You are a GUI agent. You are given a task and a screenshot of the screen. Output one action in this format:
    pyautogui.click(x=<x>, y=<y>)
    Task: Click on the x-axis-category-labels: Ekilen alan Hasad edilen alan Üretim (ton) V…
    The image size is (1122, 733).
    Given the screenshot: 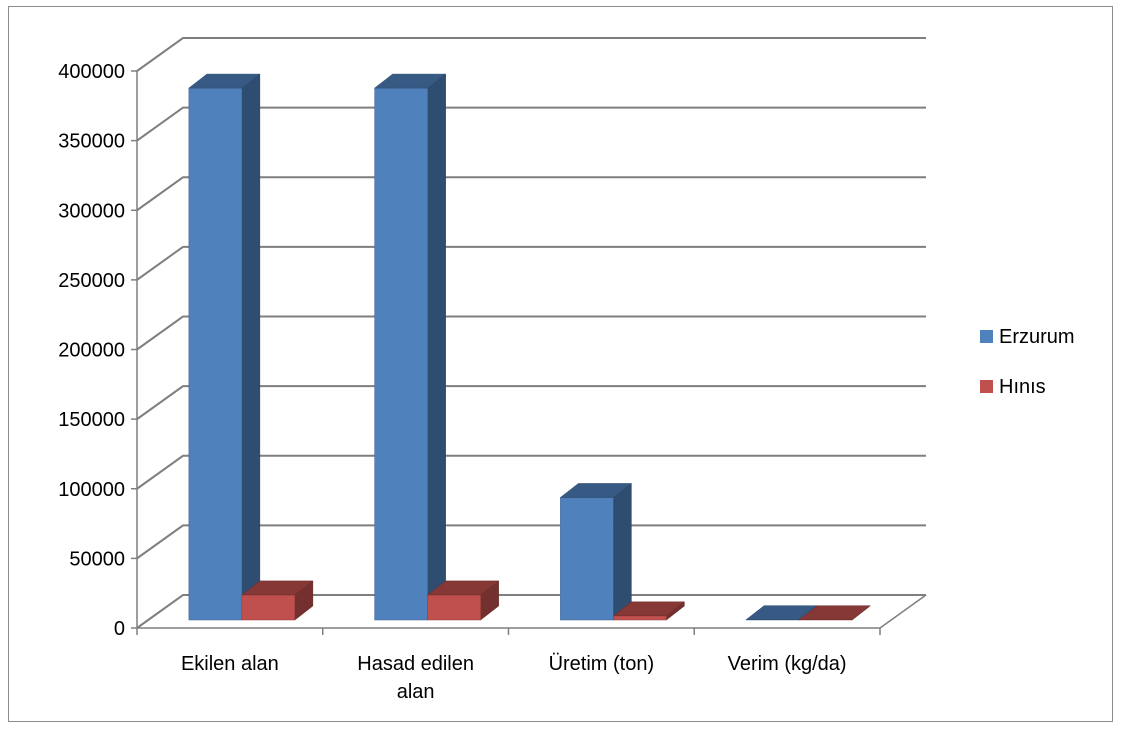 What is the action you would take?
    pyautogui.click(x=514, y=678)
    